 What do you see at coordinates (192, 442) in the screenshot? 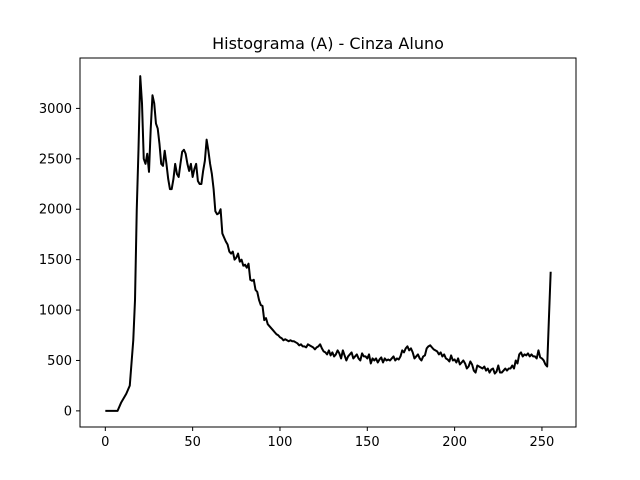
I see `x-tick-label: 50` at bounding box center [192, 442].